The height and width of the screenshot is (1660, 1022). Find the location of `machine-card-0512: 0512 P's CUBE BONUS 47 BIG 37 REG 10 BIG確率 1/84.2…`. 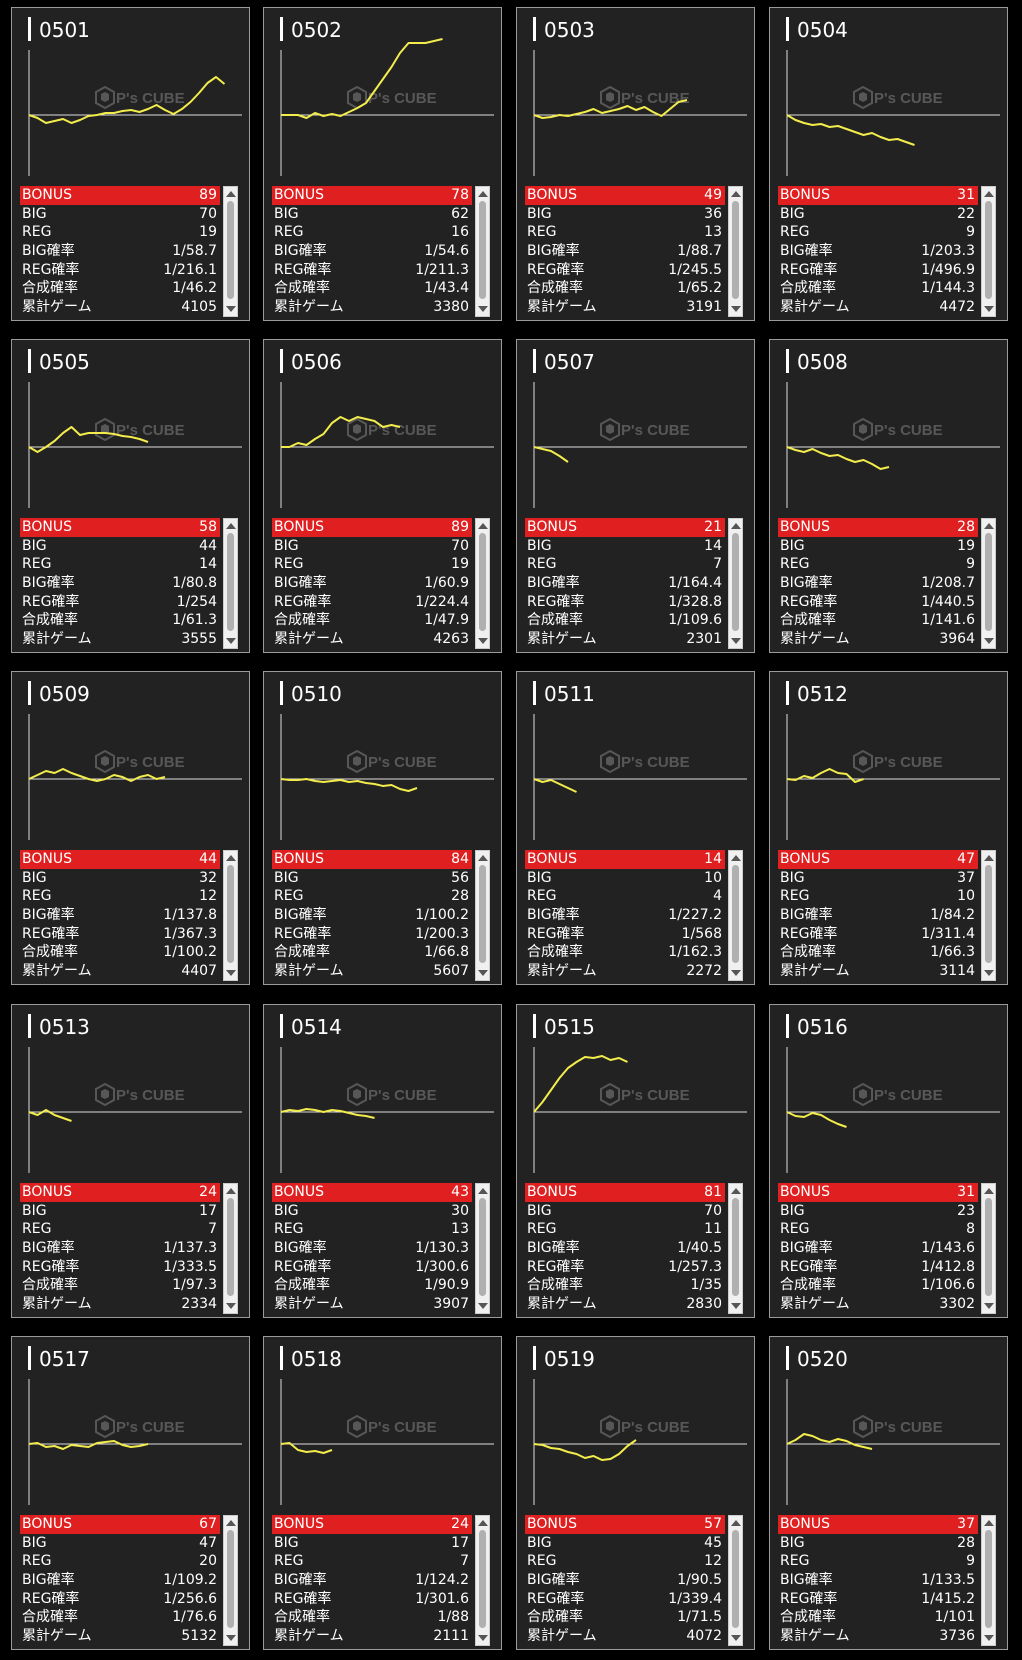

machine-card-0512: 0512 P's CUBE BONUS 47 BIG 37 REG 10 BIG確率 1/84.2… is located at coordinates (888, 828).